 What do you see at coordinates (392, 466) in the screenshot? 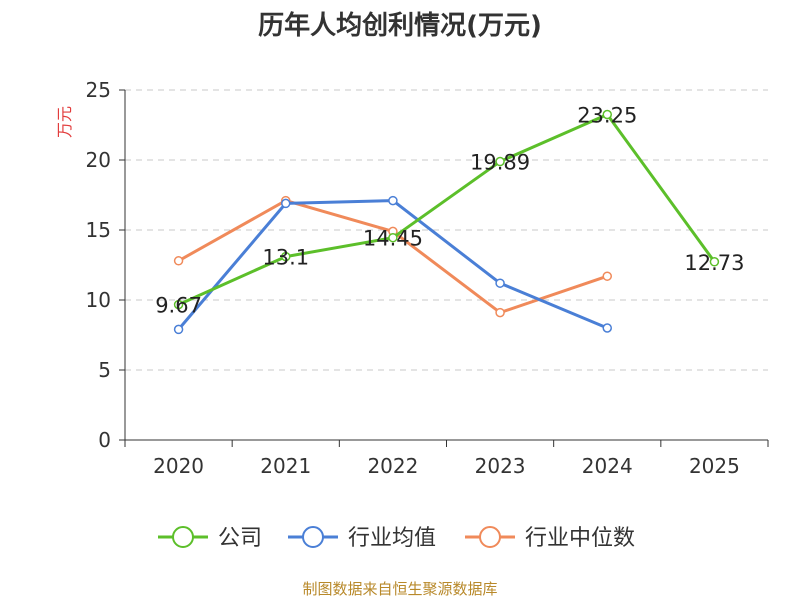
I see `x-tick-label-2022: 2022` at bounding box center [392, 466].